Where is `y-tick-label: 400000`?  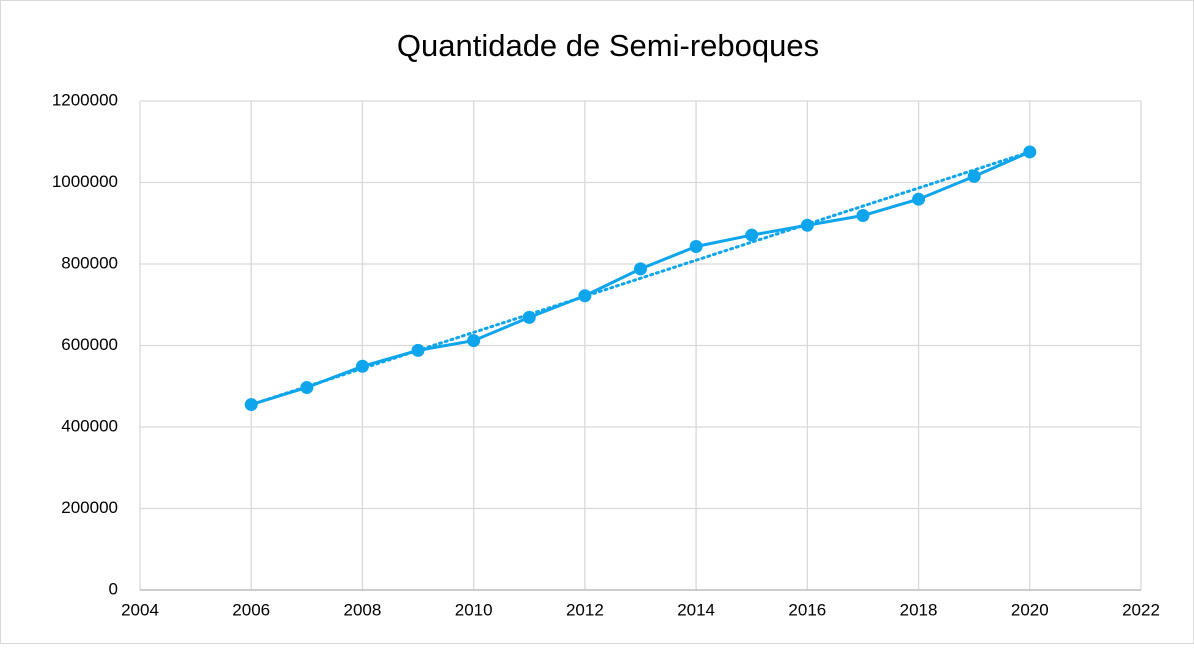
y-tick-label: 400000 is located at coordinates (89, 425).